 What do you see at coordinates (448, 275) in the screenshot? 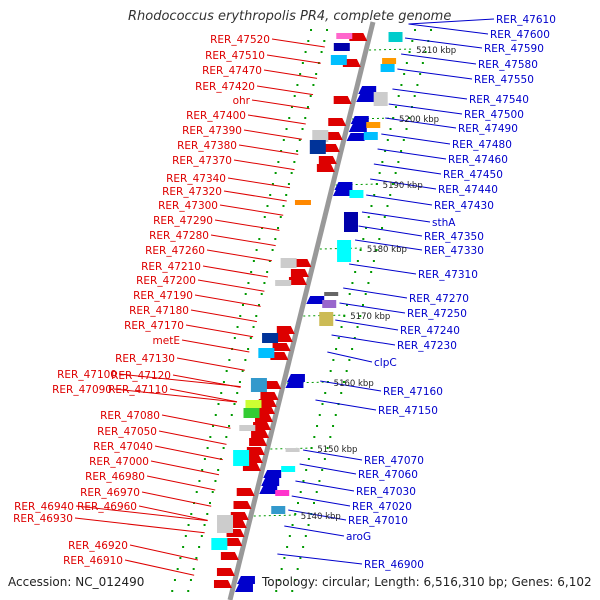
I see `gene-label-right: RER_47310` at bounding box center [448, 275].